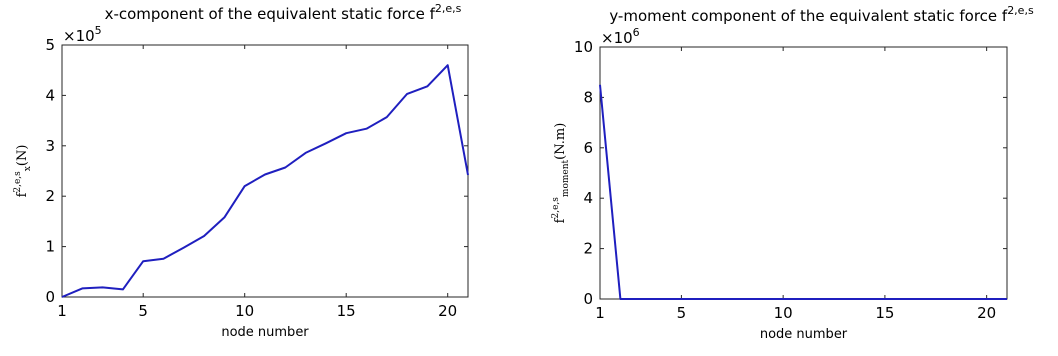 The height and width of the screenshot is (356, 1058). What do you see at coordinates (588, 148) in the screenshot?
I see `y-tick-label: 6` at bounding box center [588, 148].